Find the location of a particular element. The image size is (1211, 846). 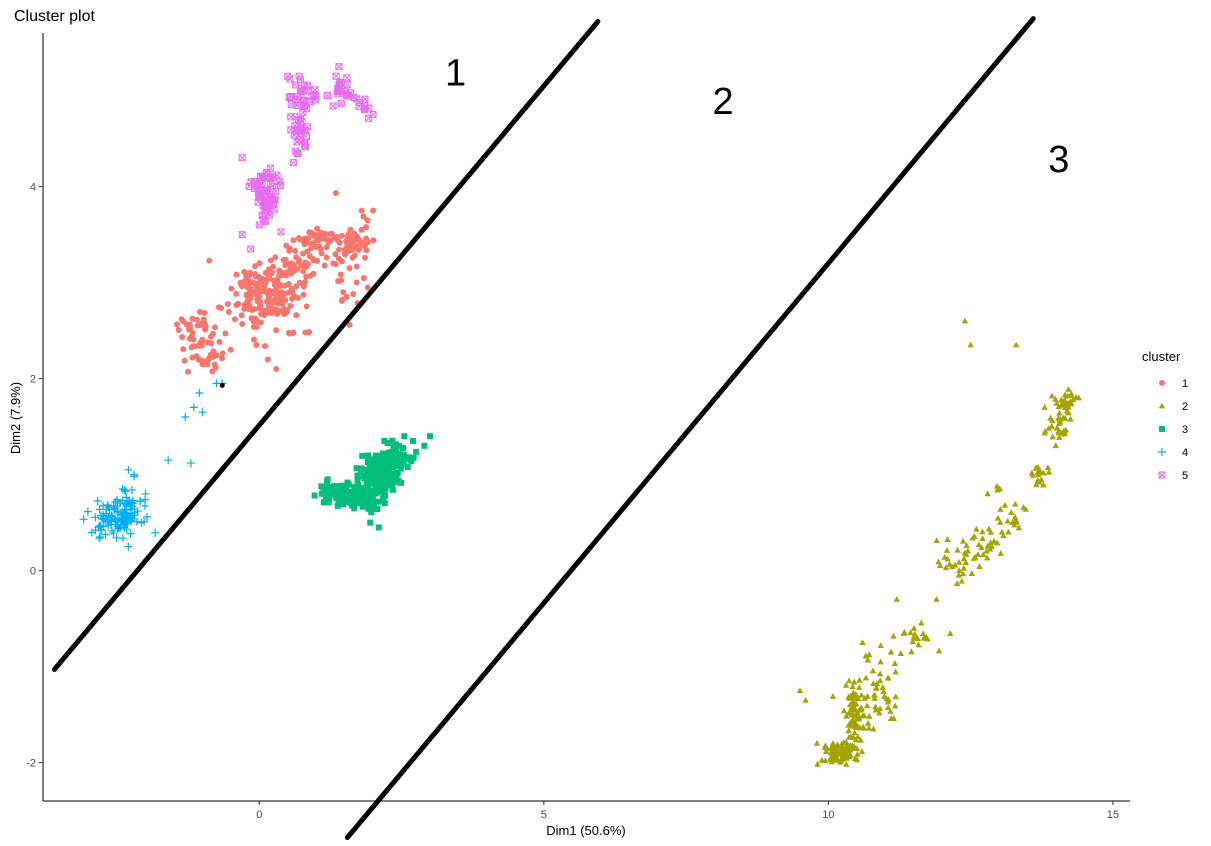

legend-item-1: 1 is located at coordinates (1173, 384).